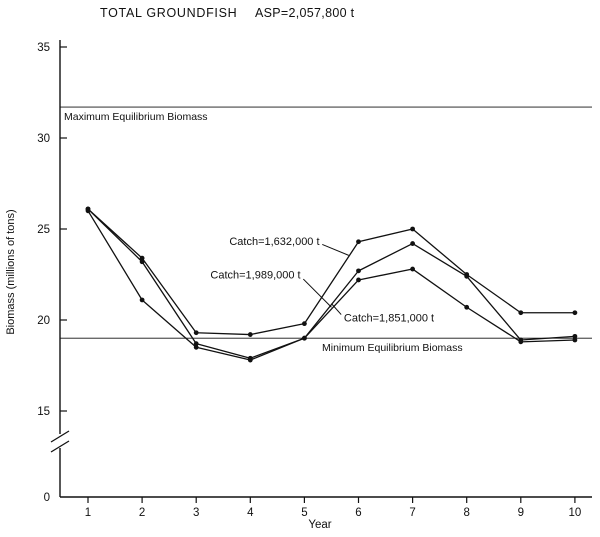  Describe the element at coordinates (392, 348) in the screenshot. I see `reference-line-label: Minimum Equilibrium Biomass` at that location.